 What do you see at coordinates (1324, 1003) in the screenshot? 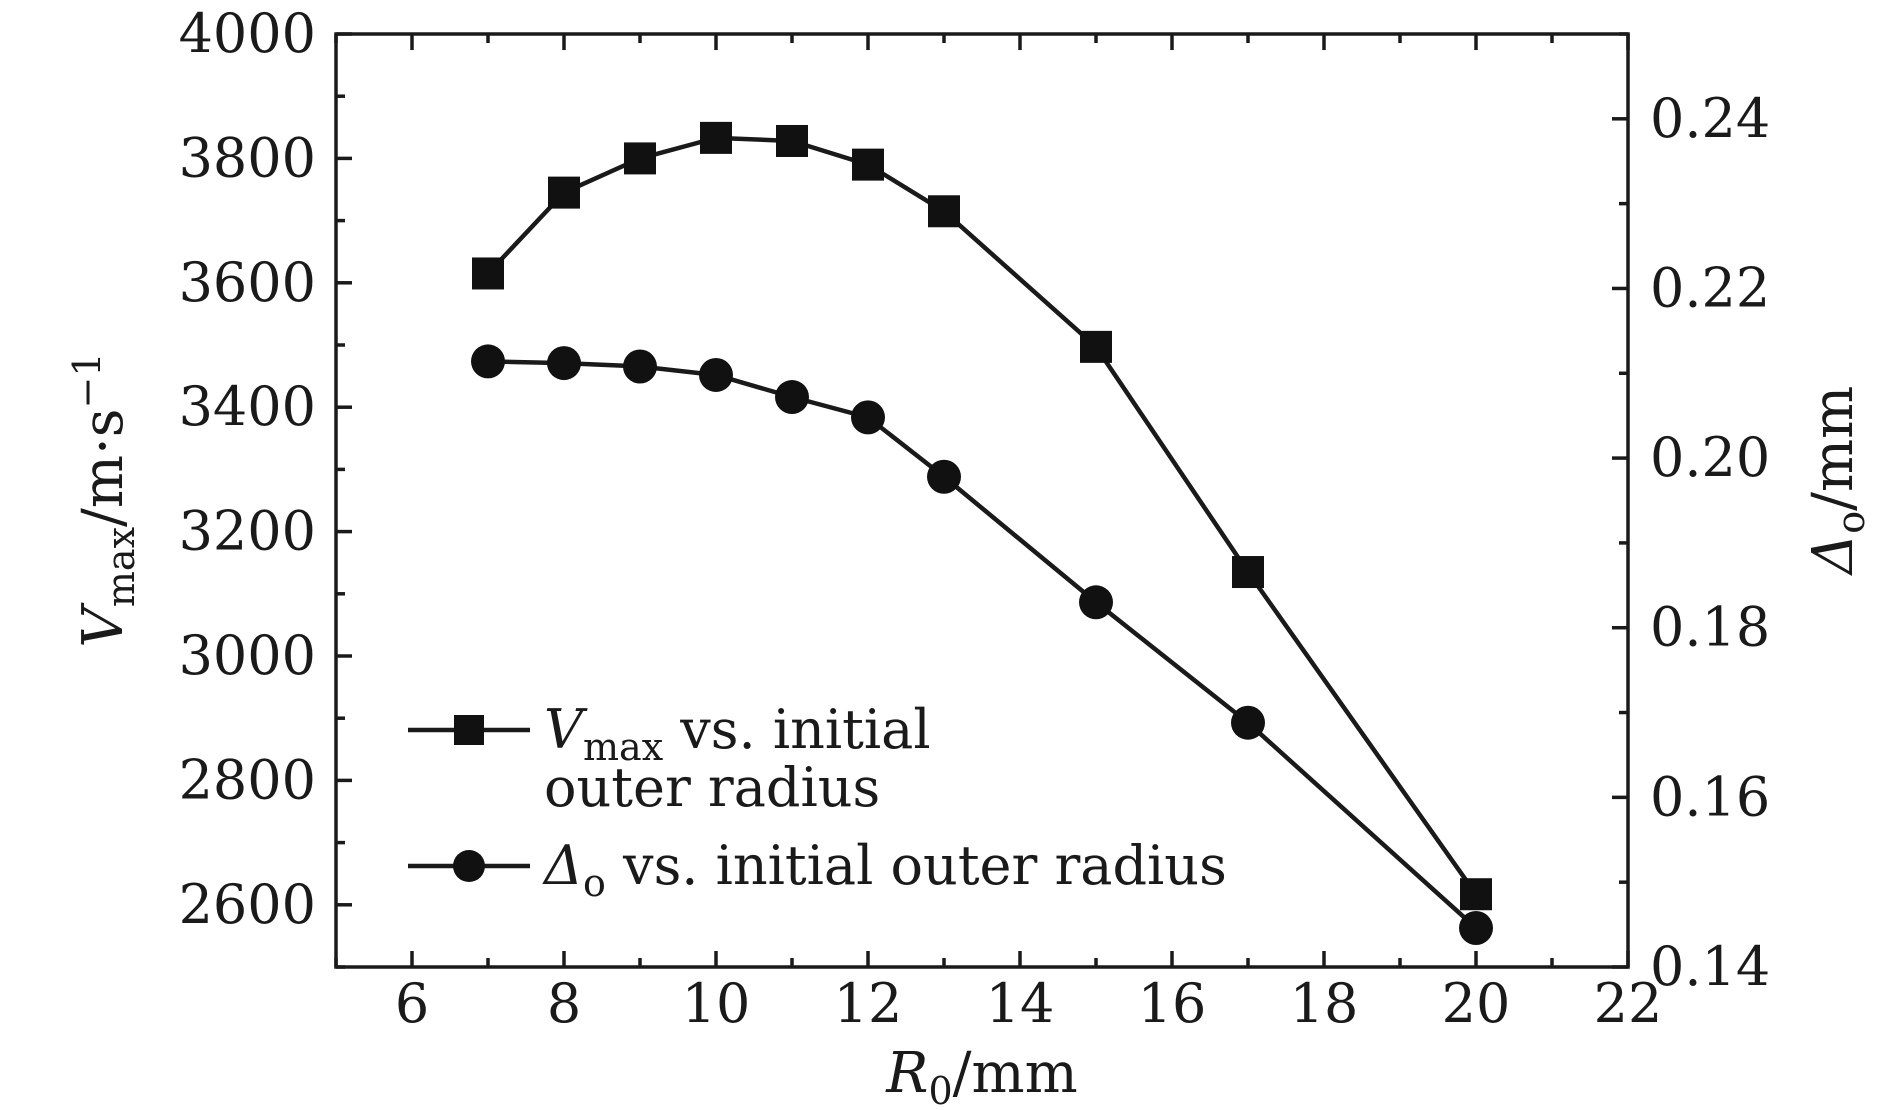
I see `x-tick-label: 18` at bounding box center [1324, 1003].